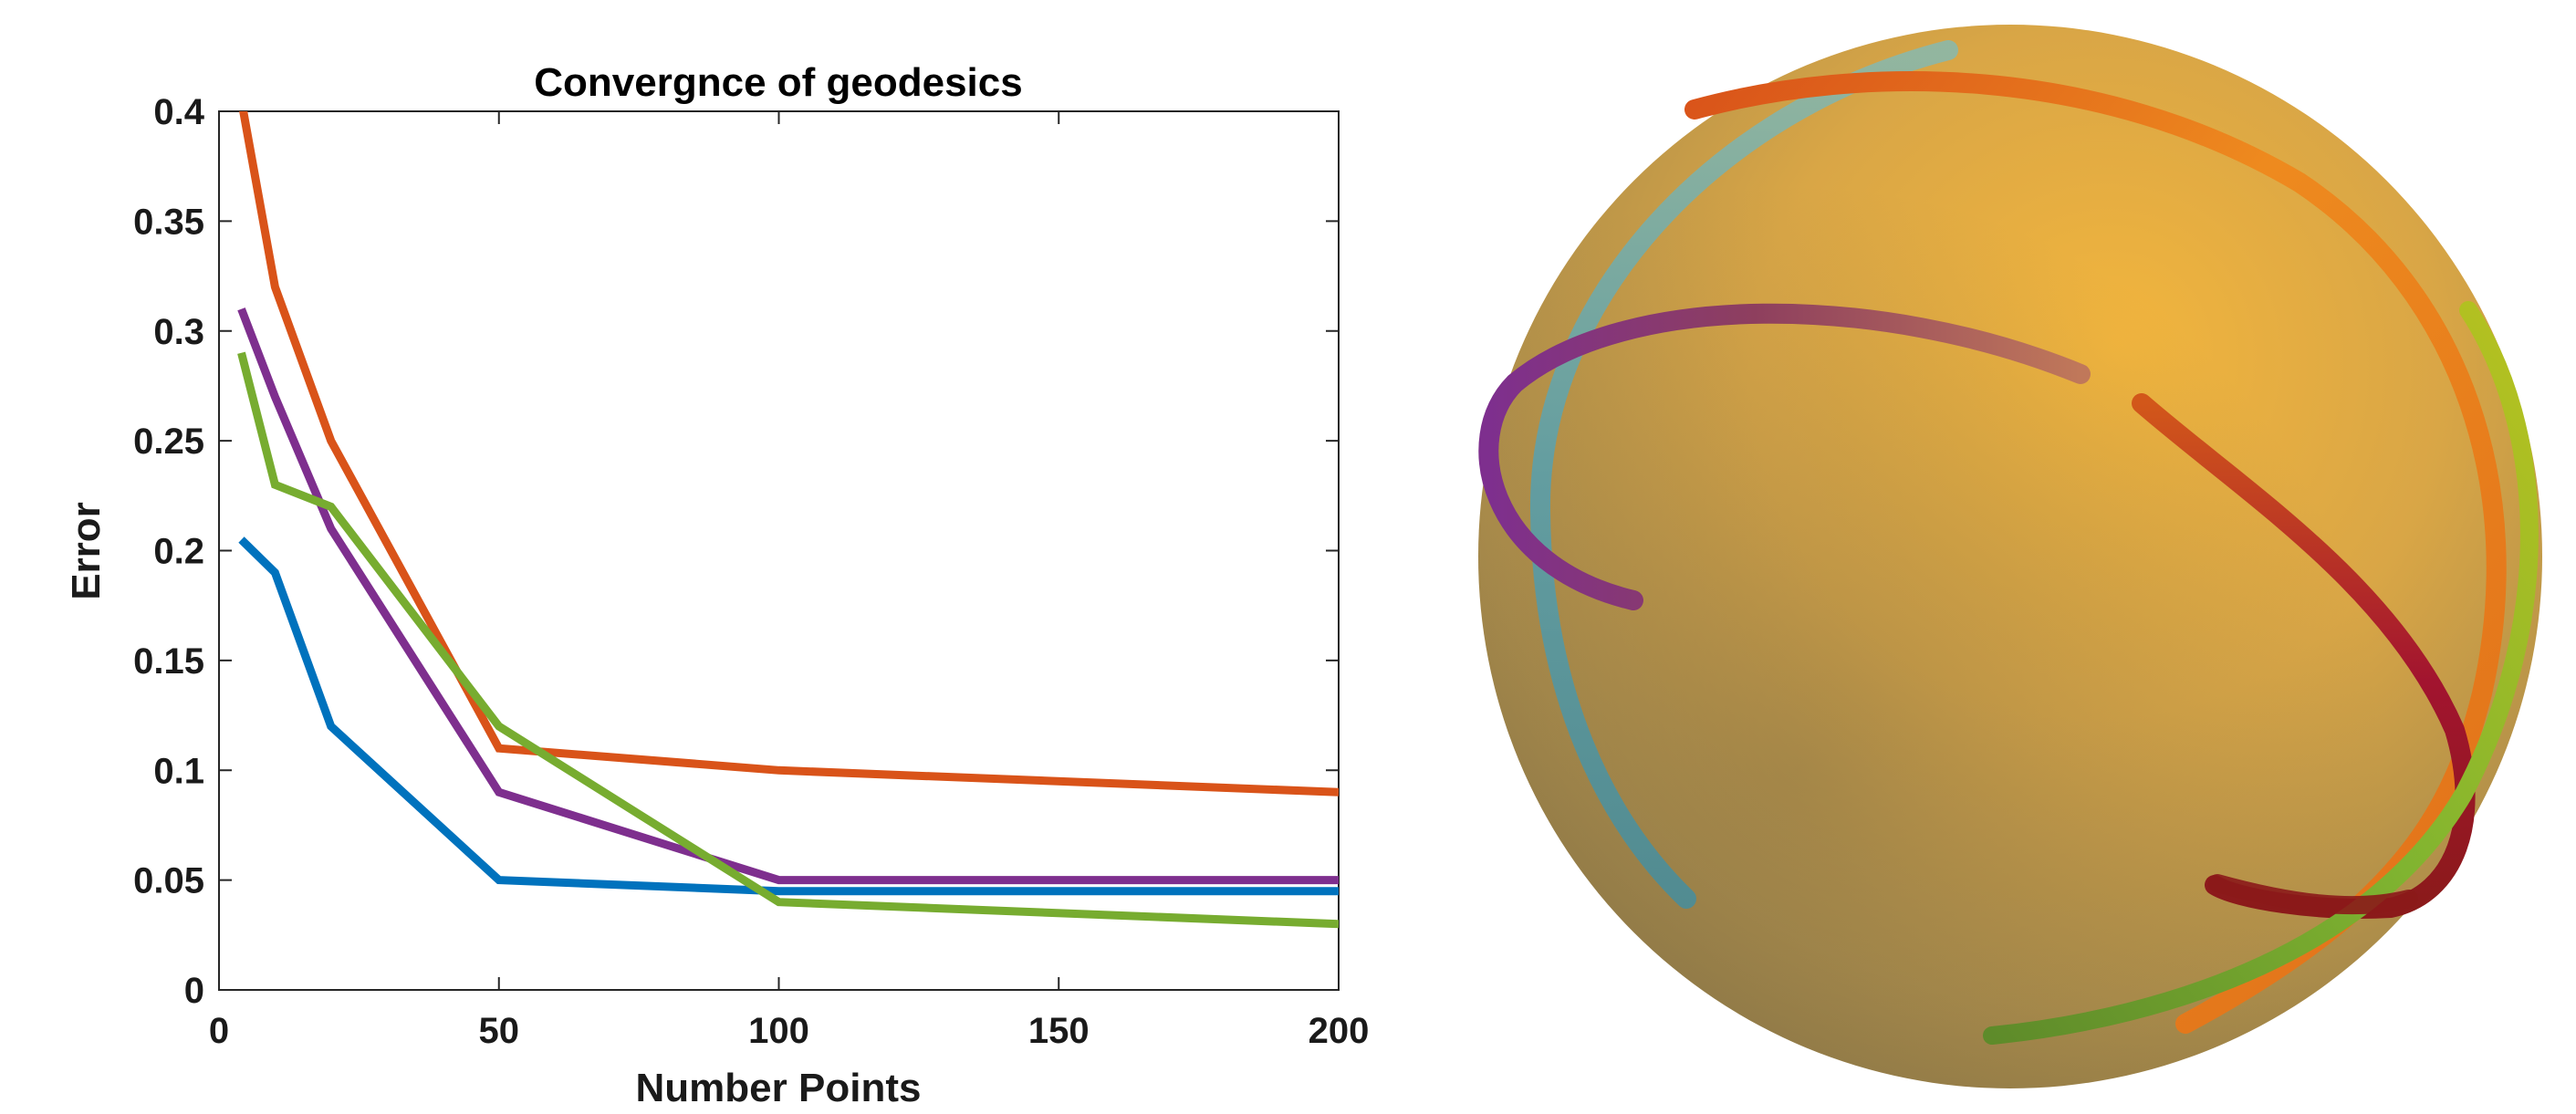 This screenshot has height=1114, width=2576. I want to click on x-tick-label: 100, so click(778, 1031).